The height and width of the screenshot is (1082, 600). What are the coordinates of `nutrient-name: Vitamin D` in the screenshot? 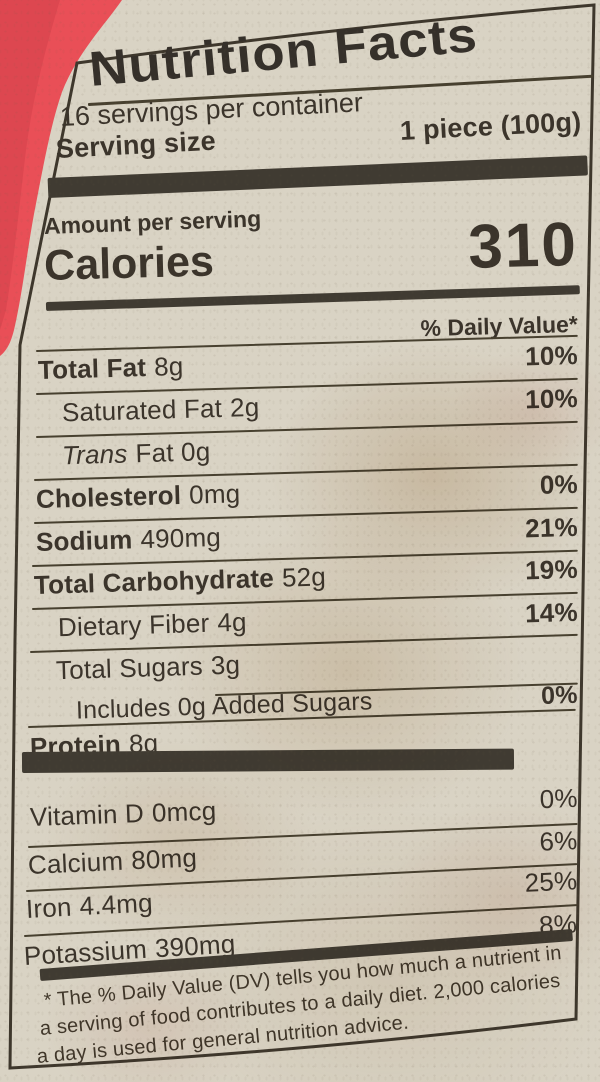 It's located at (87, 815).